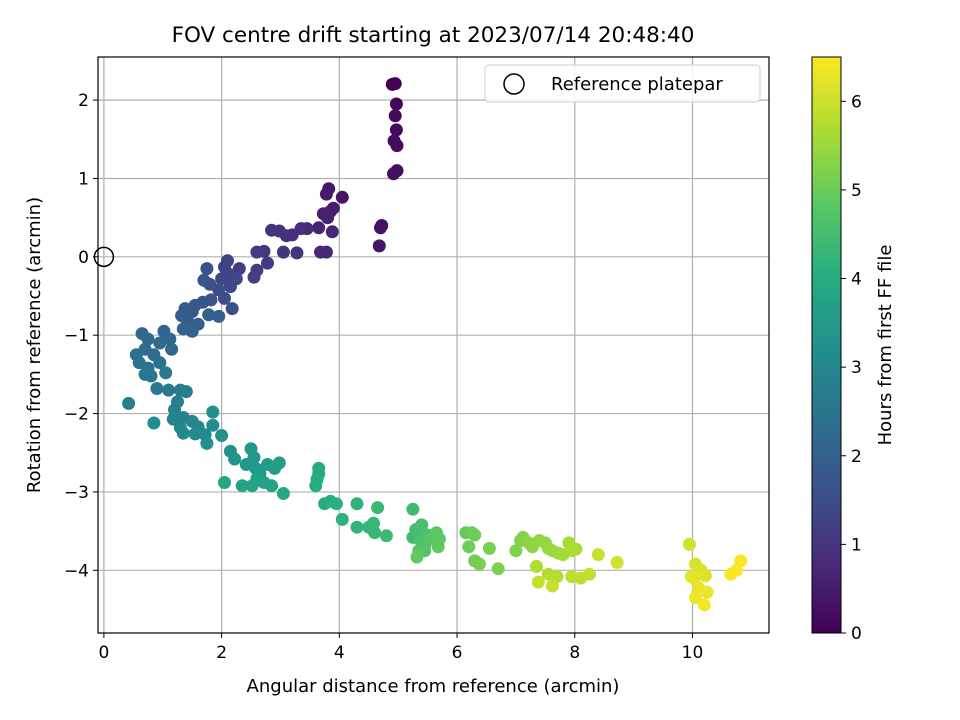 The image size is (960, 720). Describe the element at coordinates (221, 653) in the screenshot. I see `x-tick-label: 2` at that location.